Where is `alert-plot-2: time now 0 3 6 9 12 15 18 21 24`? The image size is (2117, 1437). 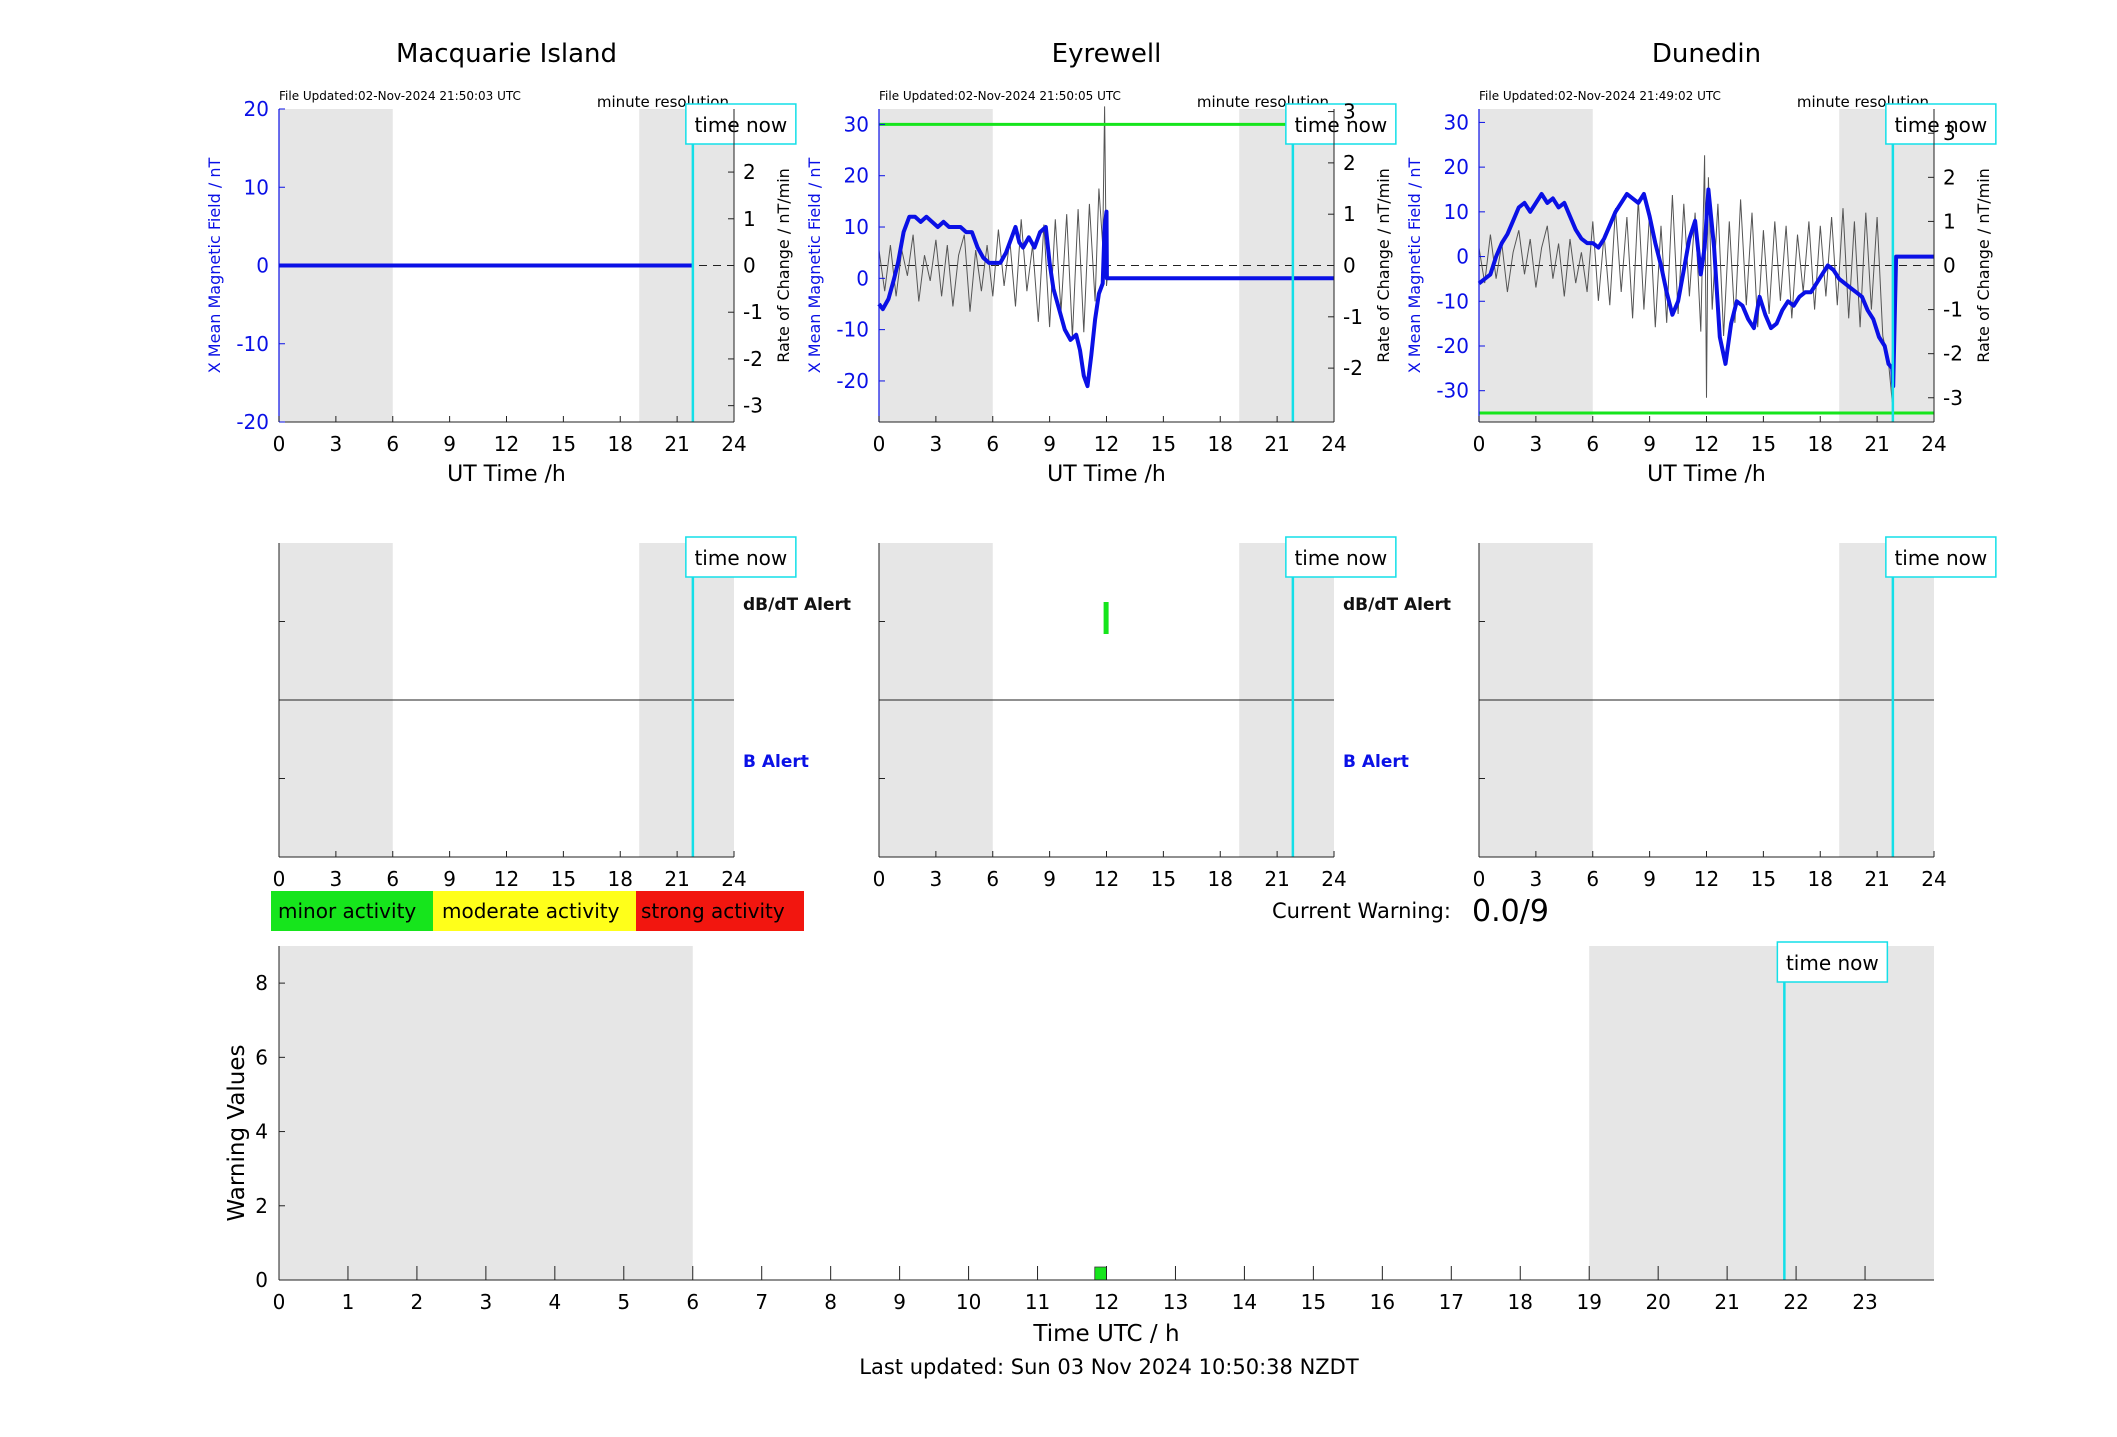
alert-plot-2: time now 0 3 6 9 12 15 18 21 24 is located at coordinates (1735, 713).